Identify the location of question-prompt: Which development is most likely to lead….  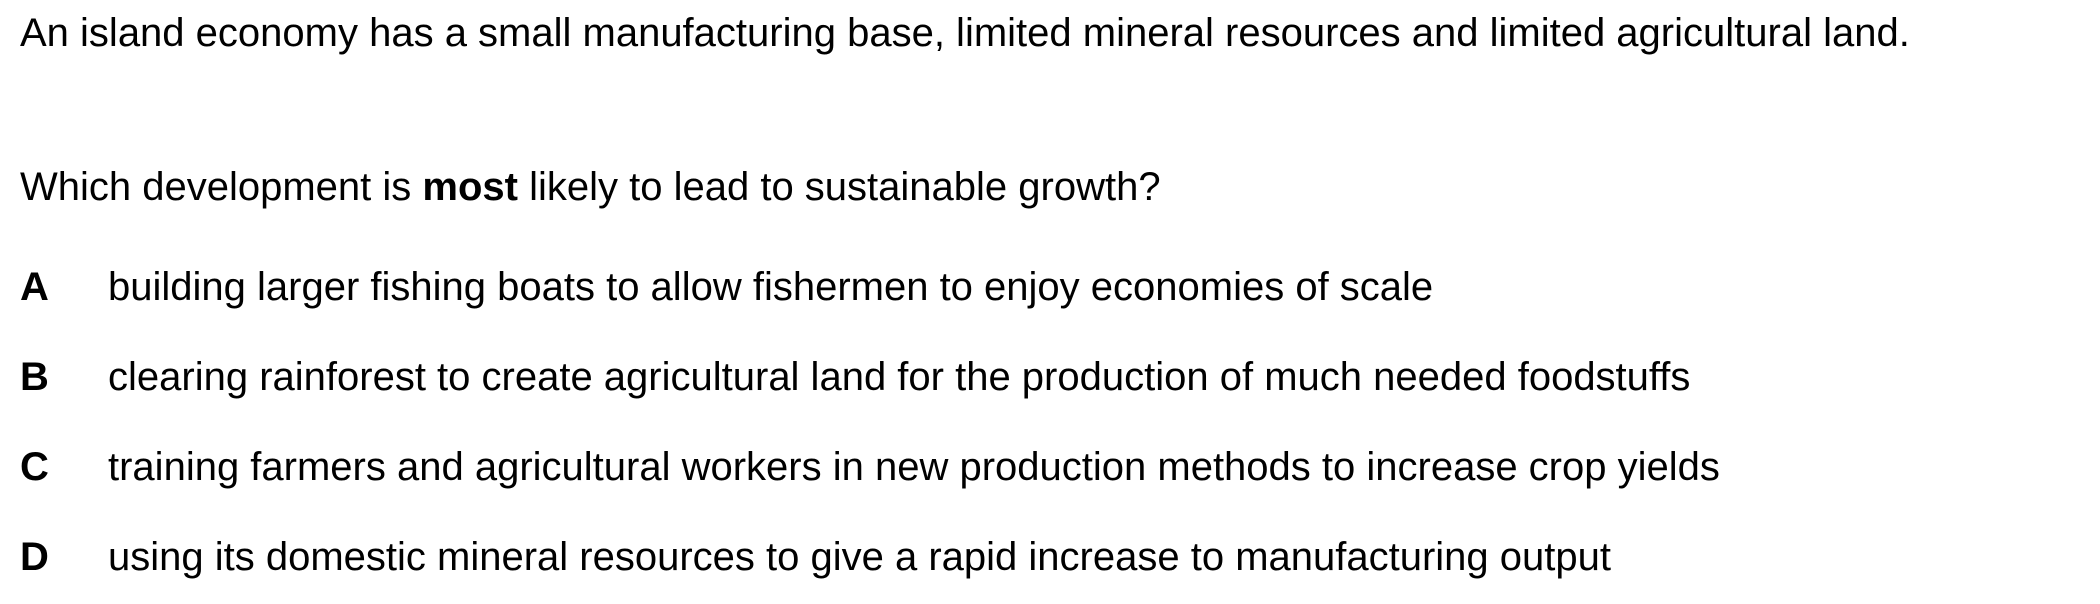
(590, 187).